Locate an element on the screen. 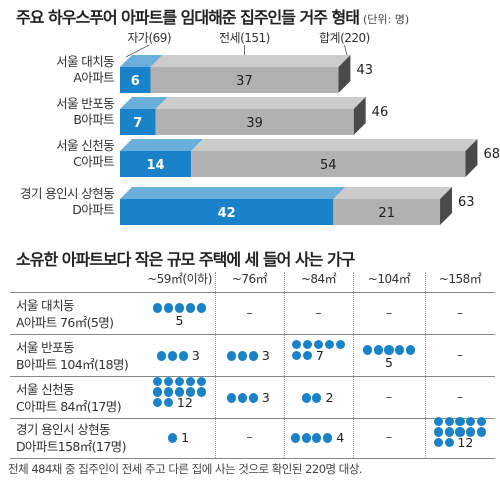  count-label: 7 is located at coordinates (319, 355).